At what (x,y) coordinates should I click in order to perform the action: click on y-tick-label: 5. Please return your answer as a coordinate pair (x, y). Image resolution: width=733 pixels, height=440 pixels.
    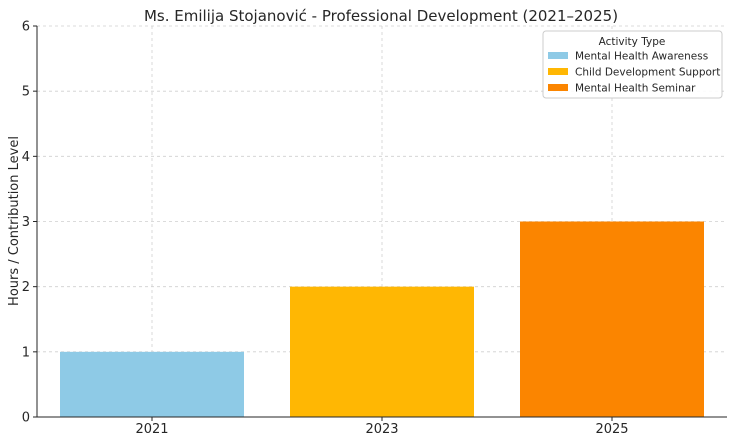
    Looking at the image, I should click on (26, 92).